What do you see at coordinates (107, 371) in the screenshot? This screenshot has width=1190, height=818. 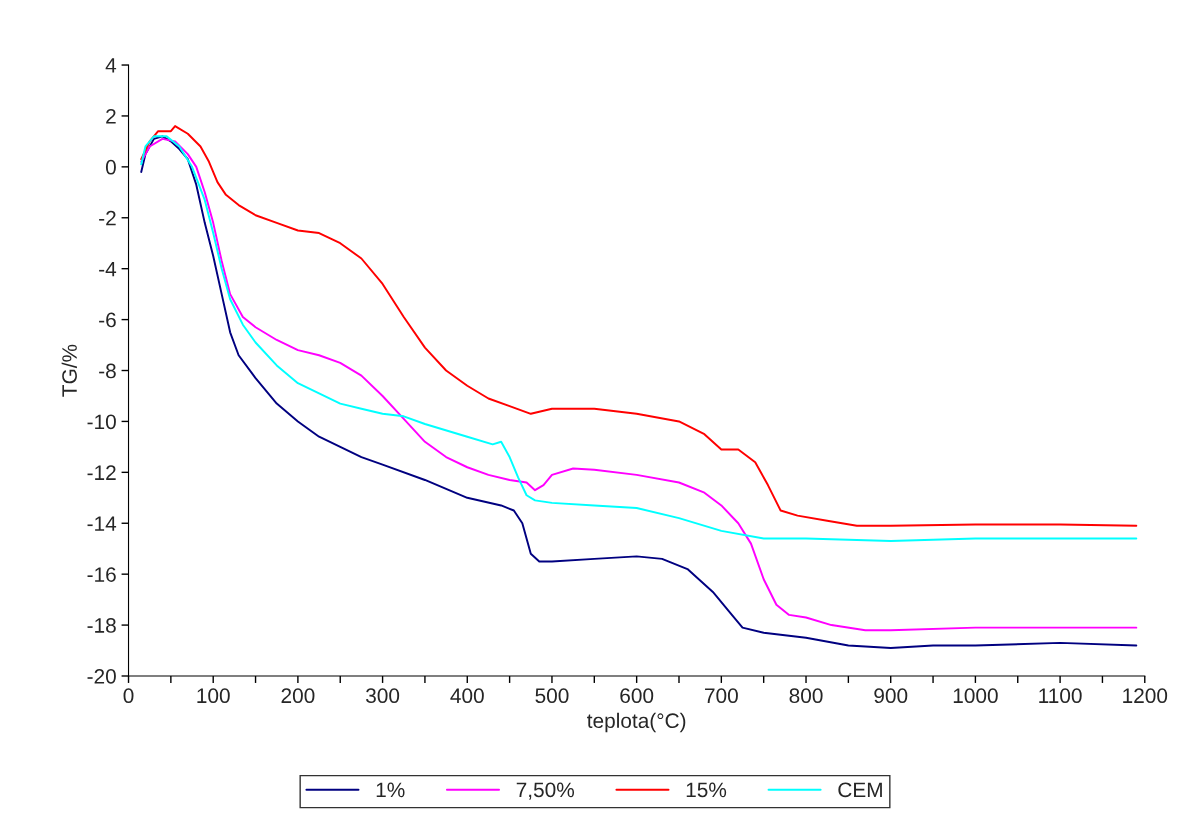 I see `y-tick-label: -8` at bounding box center [107, 371].